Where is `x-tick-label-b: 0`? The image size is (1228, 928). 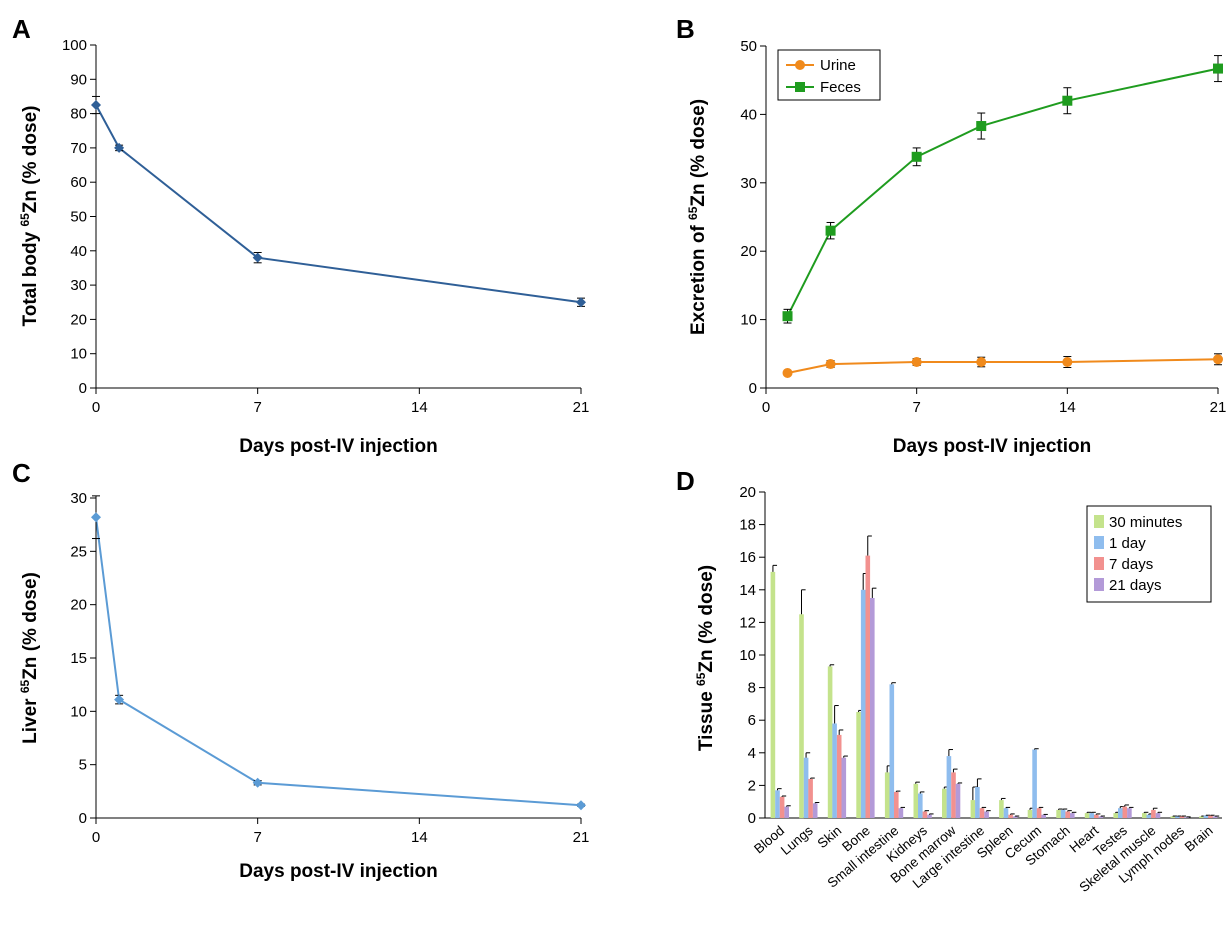
x-tick-label-b: 0 is located at coordinates (766, 407).